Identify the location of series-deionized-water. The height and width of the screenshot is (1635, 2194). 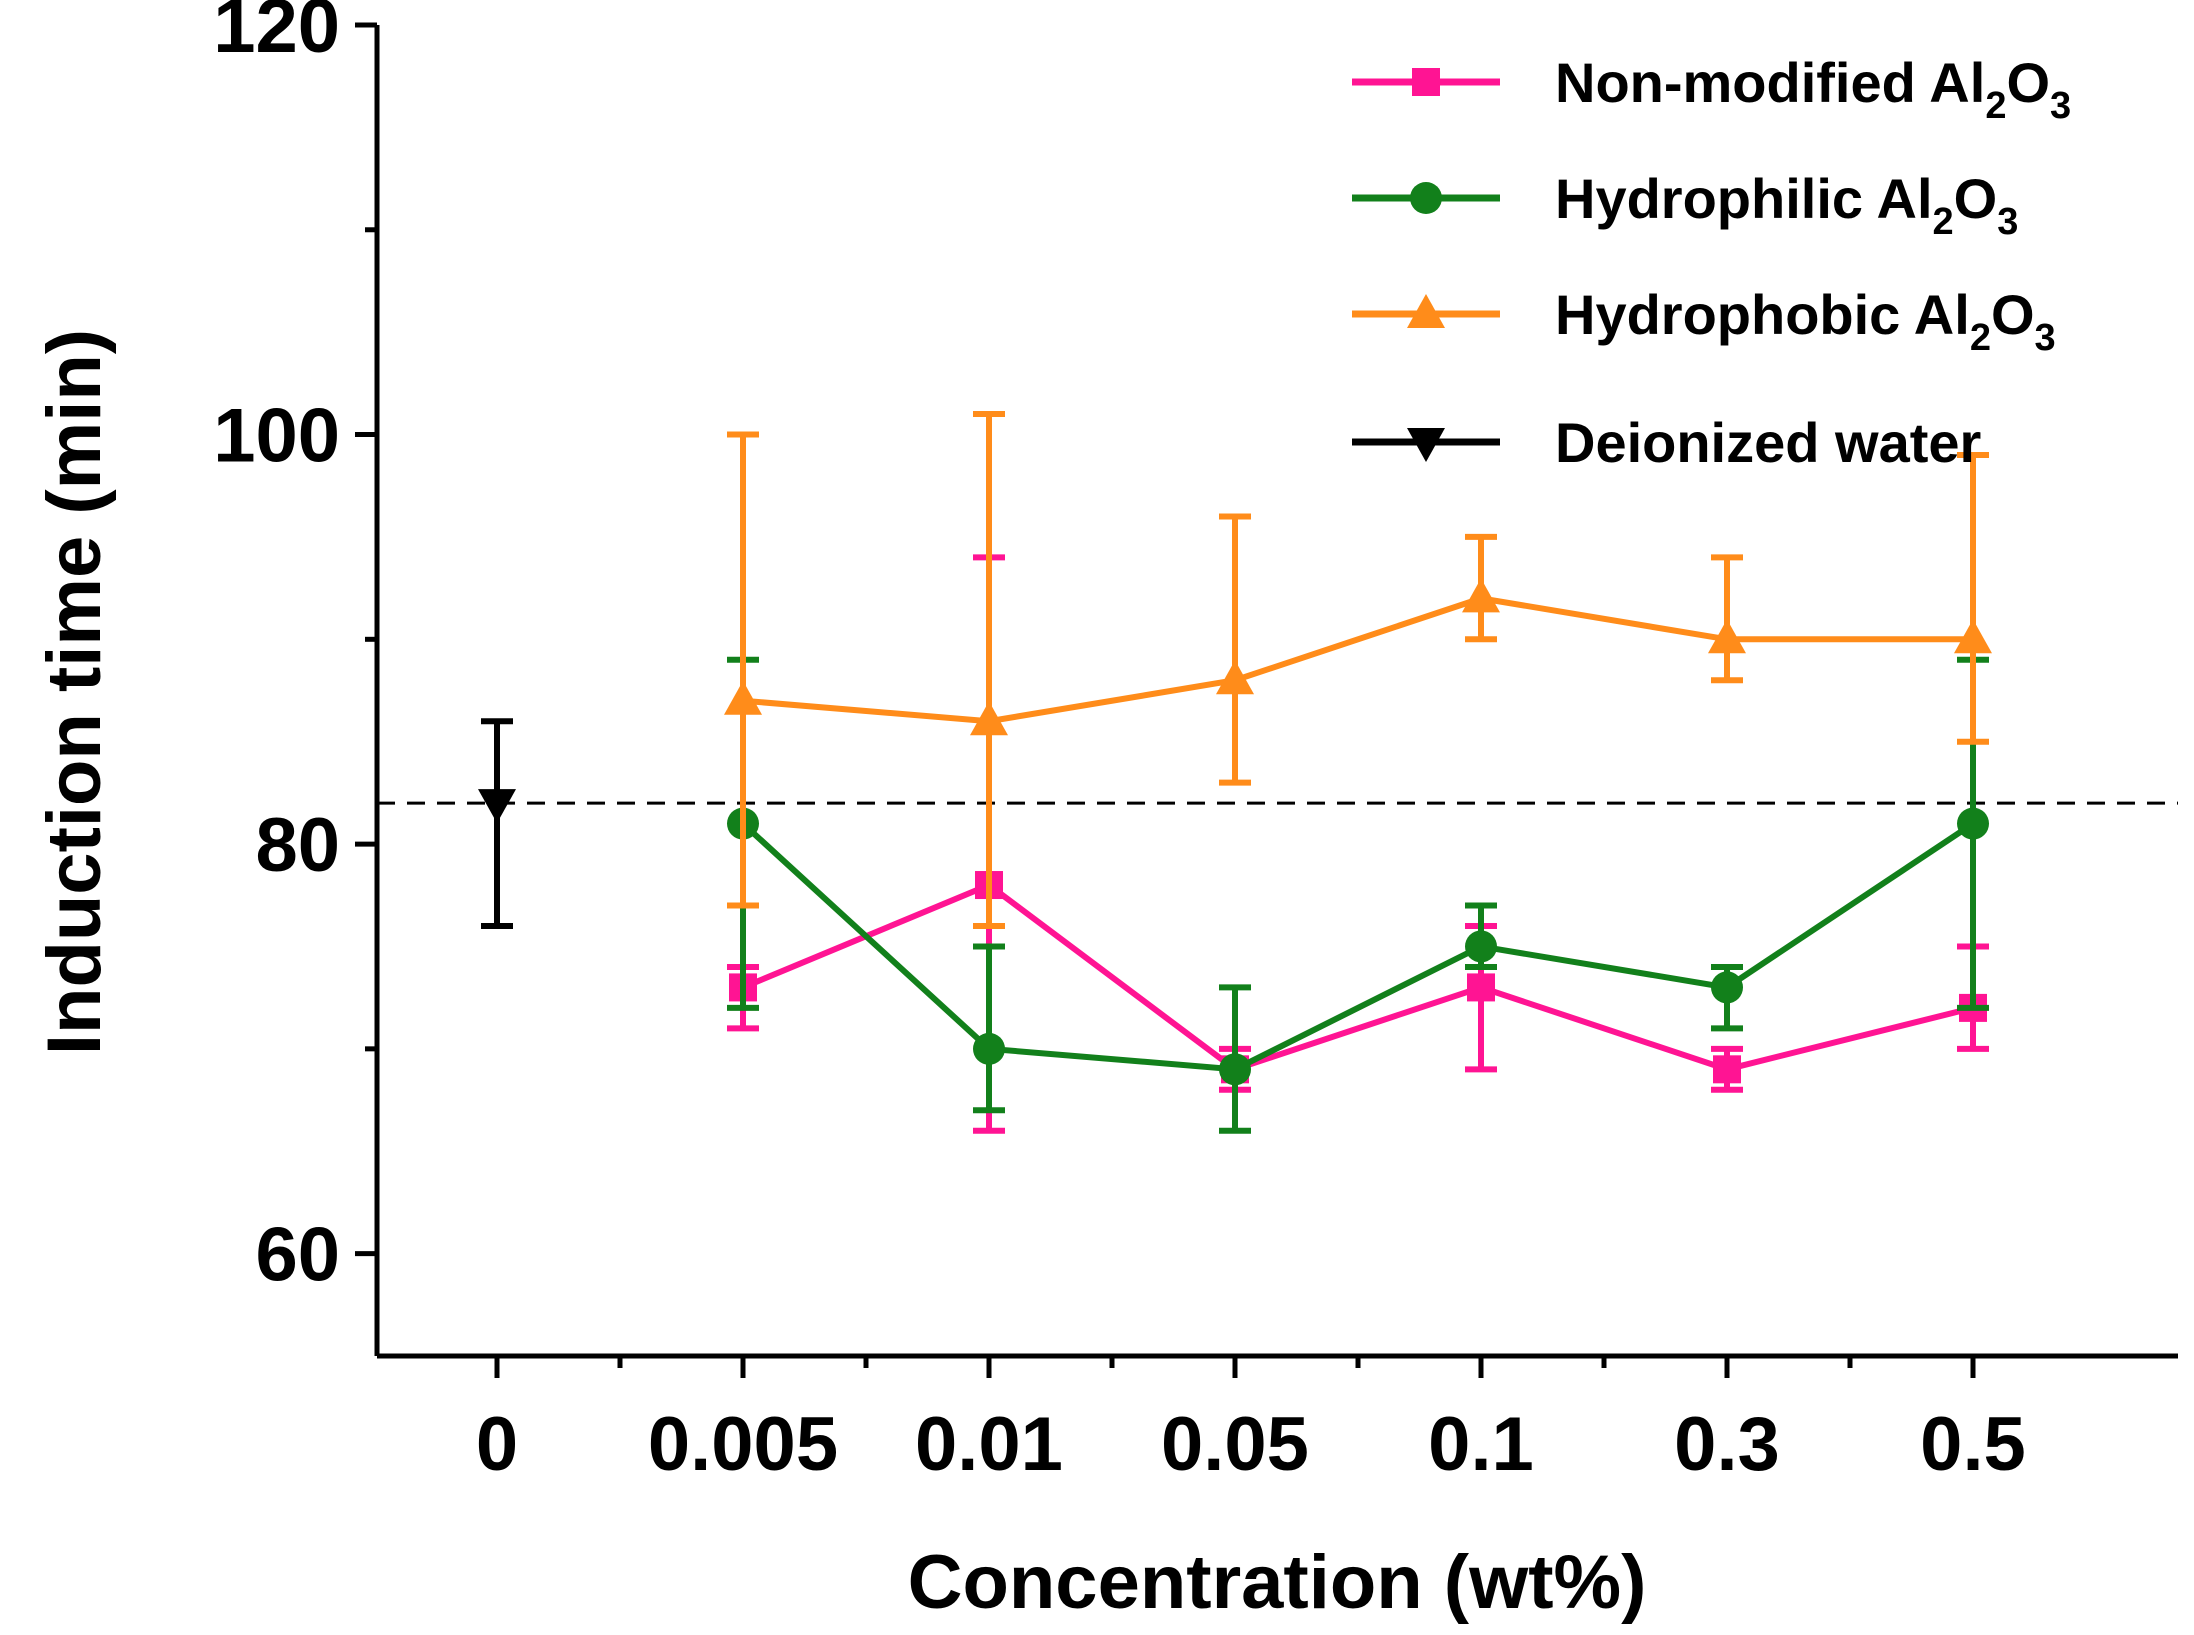
(497, 823).